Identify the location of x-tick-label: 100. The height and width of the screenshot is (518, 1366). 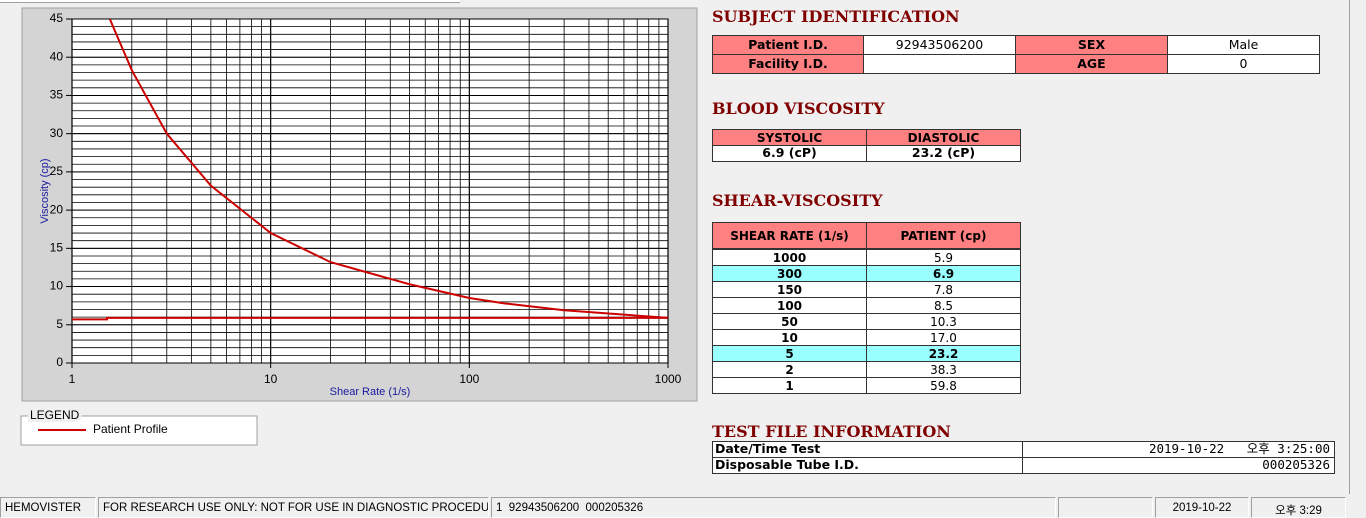
(469, 379).